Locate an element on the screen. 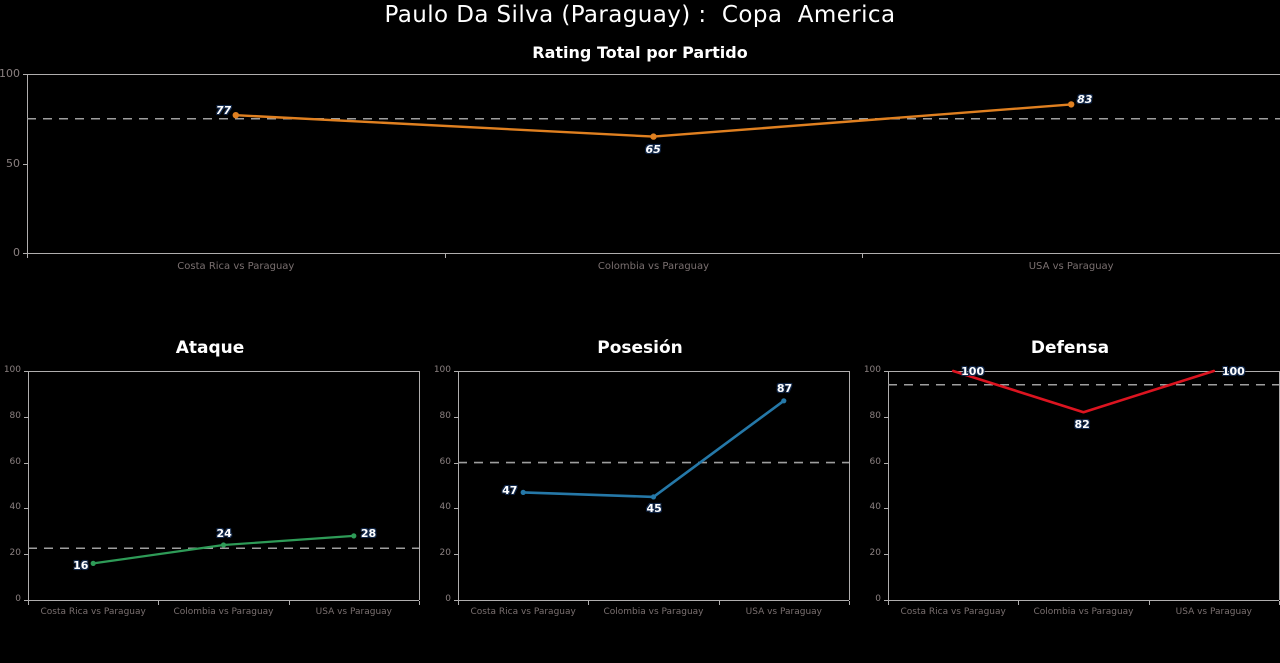 This screenshot has height=663, width=1280. data-point-label: 65 is located at coordinates (653, 149).